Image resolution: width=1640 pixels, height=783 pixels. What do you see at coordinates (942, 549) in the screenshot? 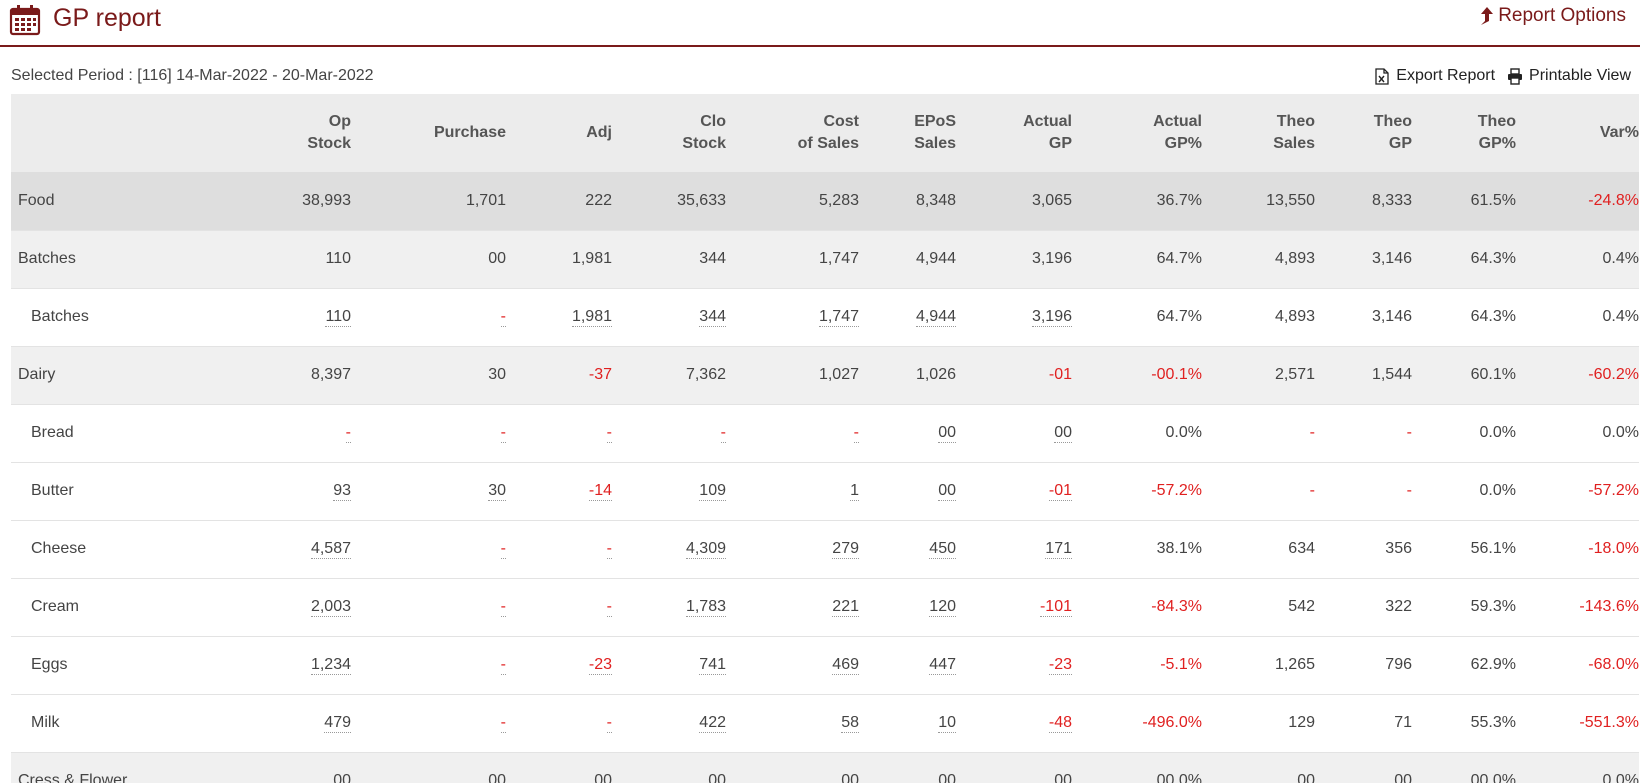
I see `drilldown-link: 450` at bounding box center [942, 549].